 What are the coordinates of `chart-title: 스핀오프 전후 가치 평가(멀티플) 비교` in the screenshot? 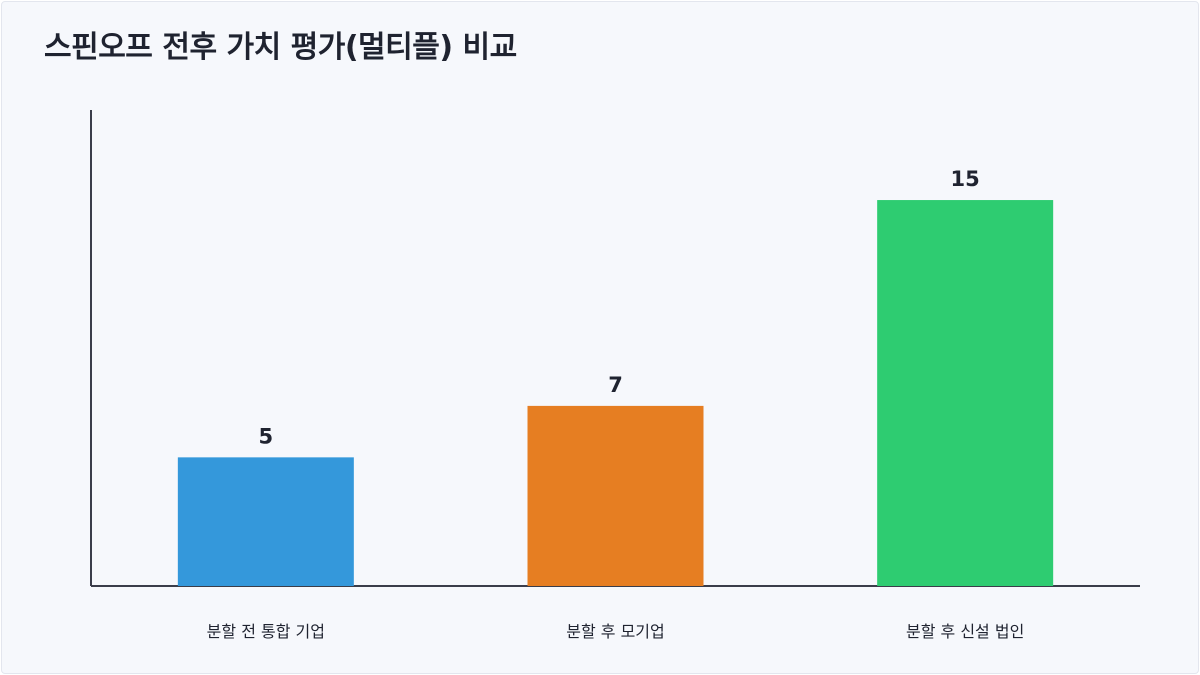 It's located at (280, 47).